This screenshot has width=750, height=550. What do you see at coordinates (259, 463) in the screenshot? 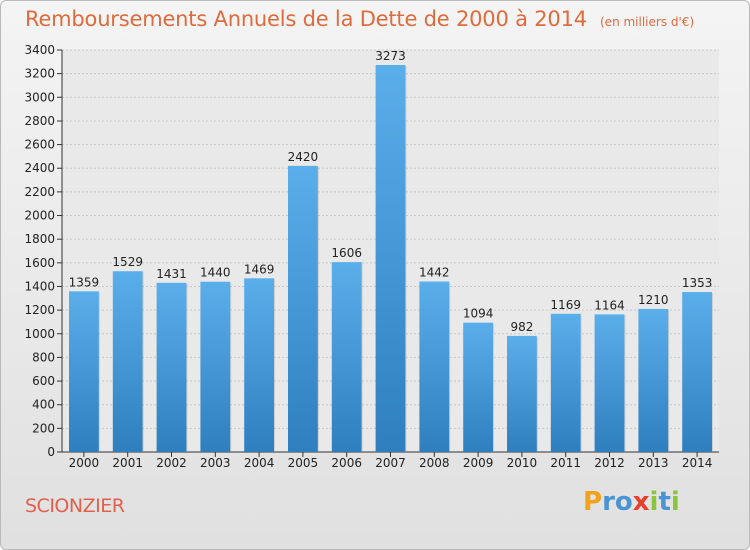
I see `x-tick-label: 2004` at bounding box center [259, 463].